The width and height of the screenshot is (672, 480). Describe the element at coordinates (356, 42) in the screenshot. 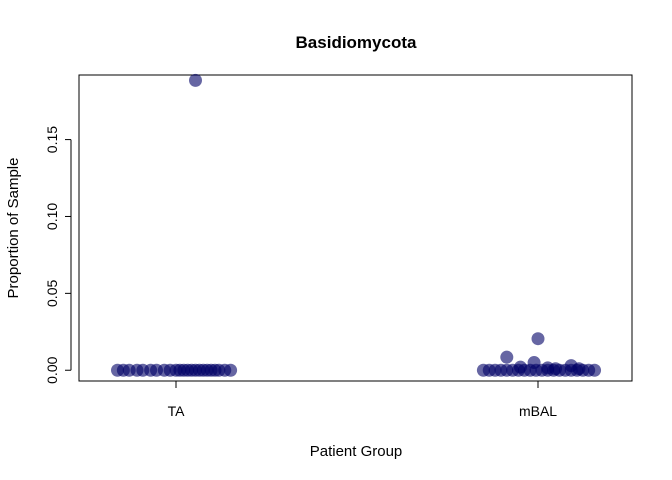

I see `chart-title: Basidiomycota` at that location.